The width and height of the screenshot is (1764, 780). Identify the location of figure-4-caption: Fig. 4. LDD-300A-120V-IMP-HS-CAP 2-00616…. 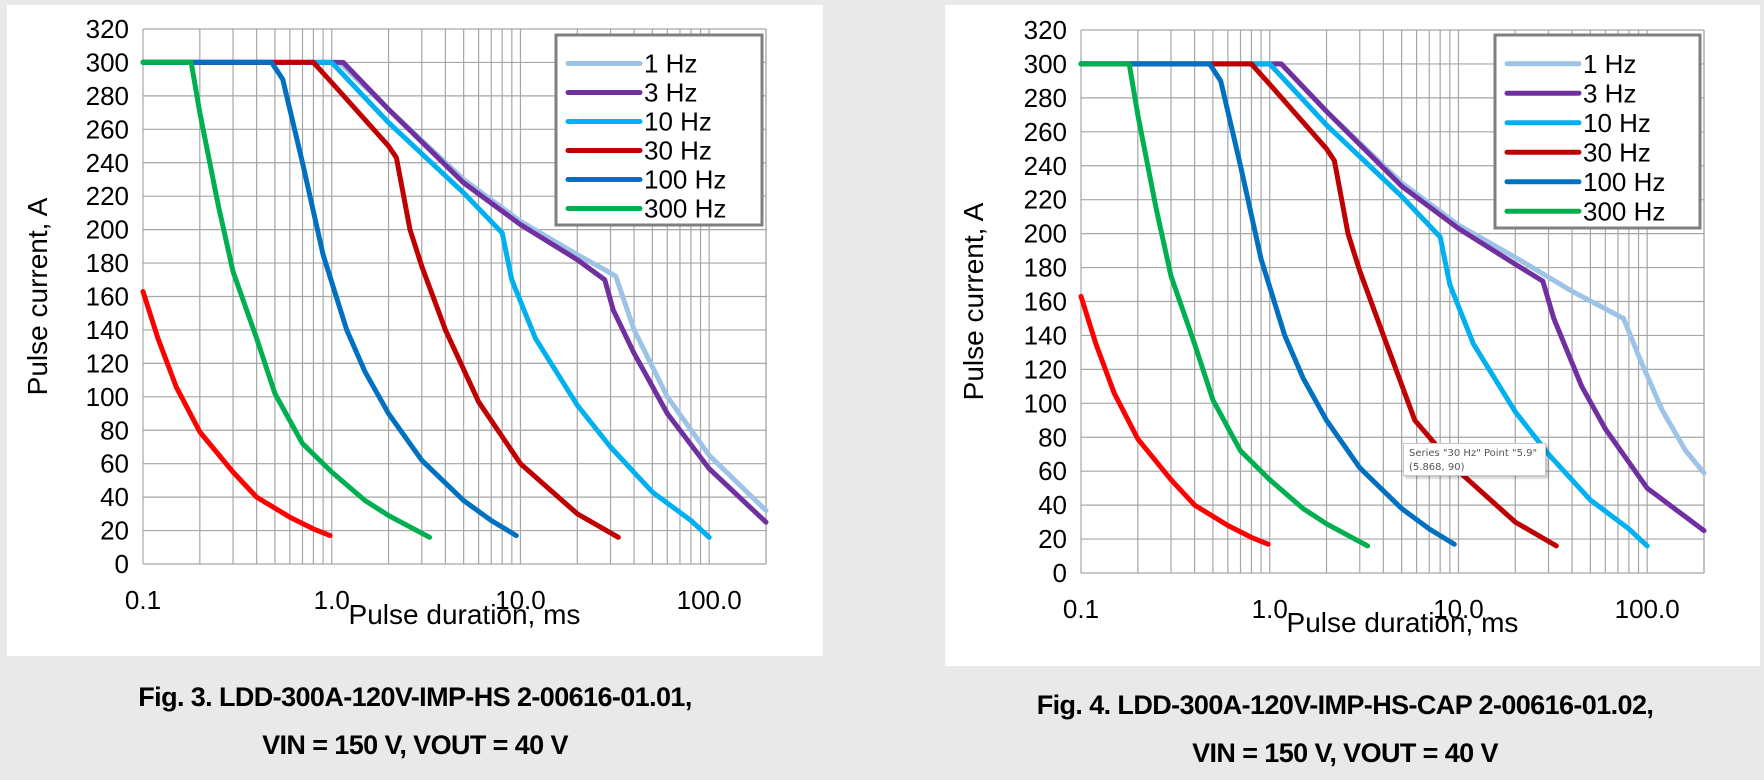
(1344, 729).